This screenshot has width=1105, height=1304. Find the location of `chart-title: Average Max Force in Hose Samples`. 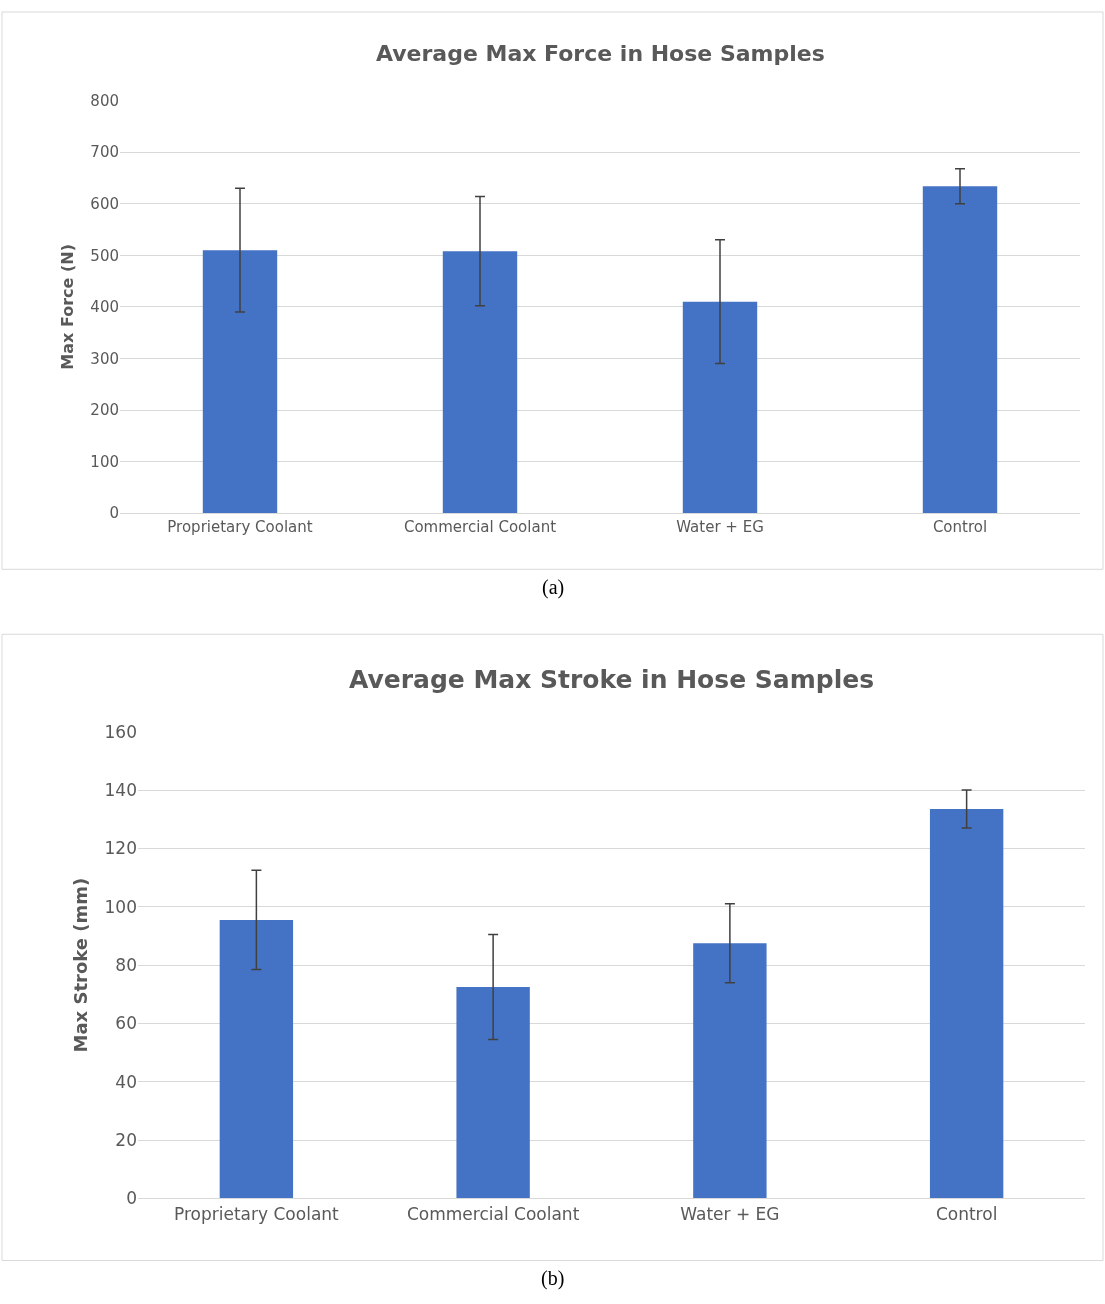

chart-title: Average Max Force in Hose Samples is located at coordinates (600, 53).